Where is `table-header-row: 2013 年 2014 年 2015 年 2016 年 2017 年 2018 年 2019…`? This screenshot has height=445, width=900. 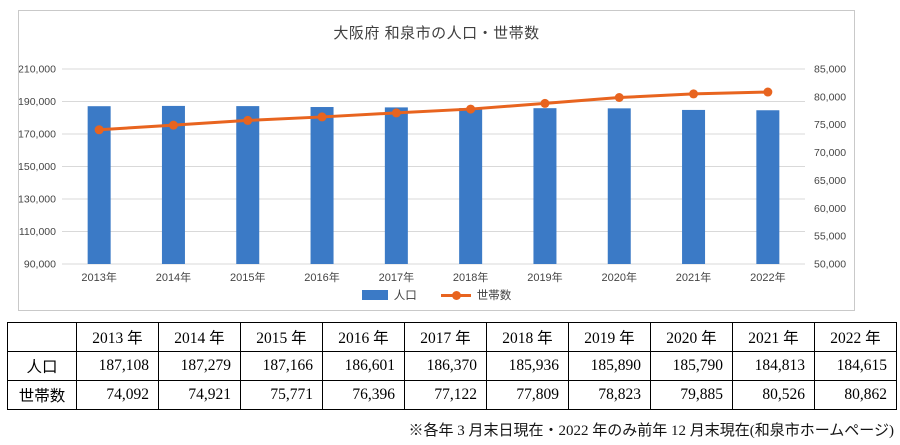 table-header-row: 2013 年 2014 年 2015 年 2016 年 2017 年 2018 年 2019… is located at coordinates (452, 337).